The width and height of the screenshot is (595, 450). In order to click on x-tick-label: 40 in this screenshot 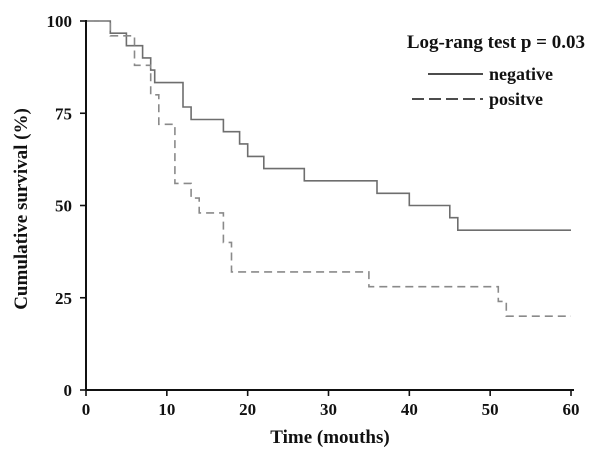, I will do `click(409, 409)`.